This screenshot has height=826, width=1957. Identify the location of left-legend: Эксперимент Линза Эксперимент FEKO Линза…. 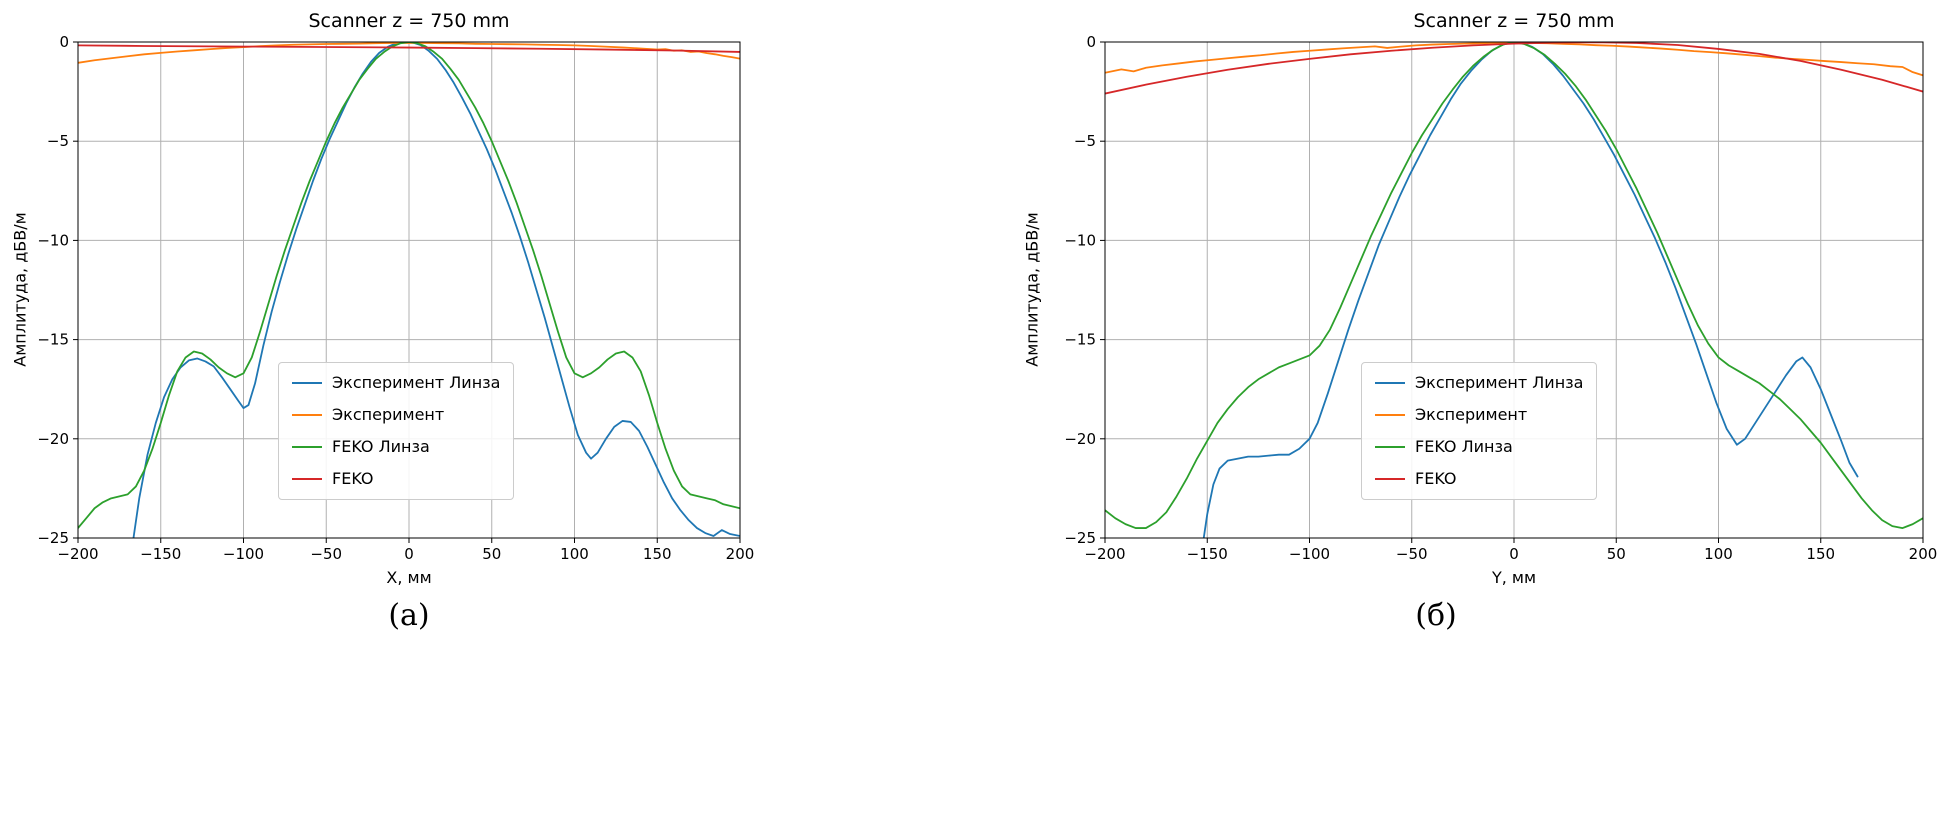
(396, 431).